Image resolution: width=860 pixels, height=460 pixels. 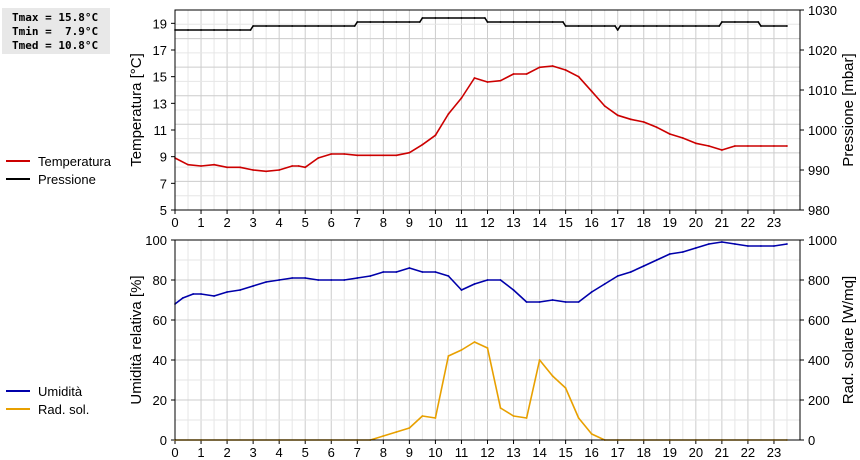 What do you see at coordinates (136, 110) in the screenshot?
I see `y-axis-label: Temperatura [°C]` at bounding box center [136, 110].